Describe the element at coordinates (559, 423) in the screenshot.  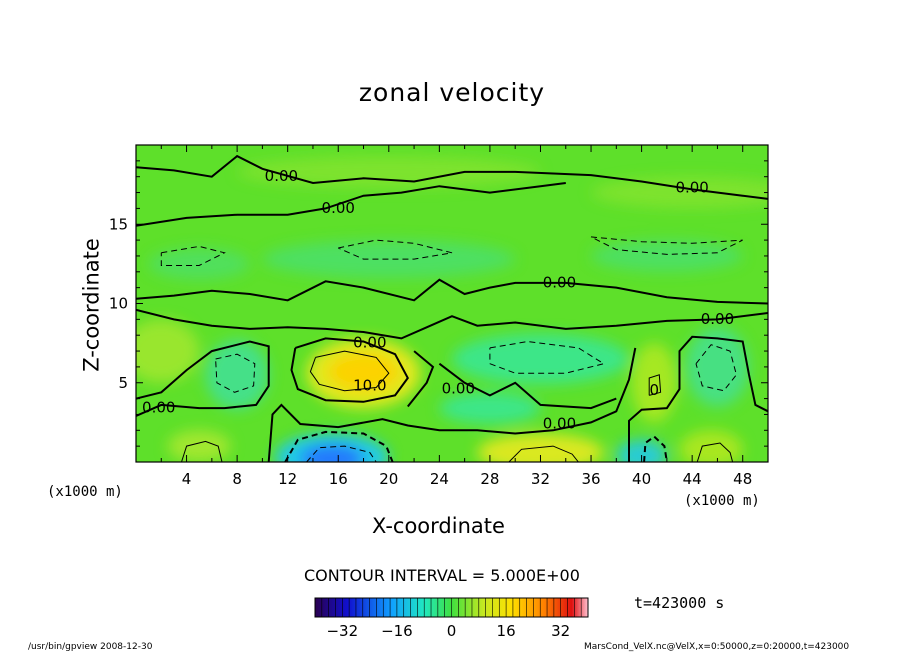
I see `contour-label-9: 0.00` at that location.